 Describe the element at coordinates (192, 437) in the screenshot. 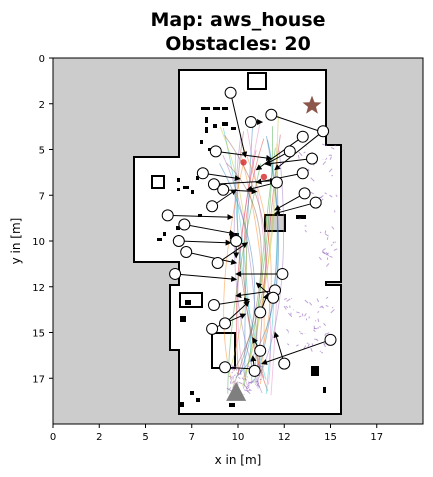

I see `x-tick-label: 7` at that location.